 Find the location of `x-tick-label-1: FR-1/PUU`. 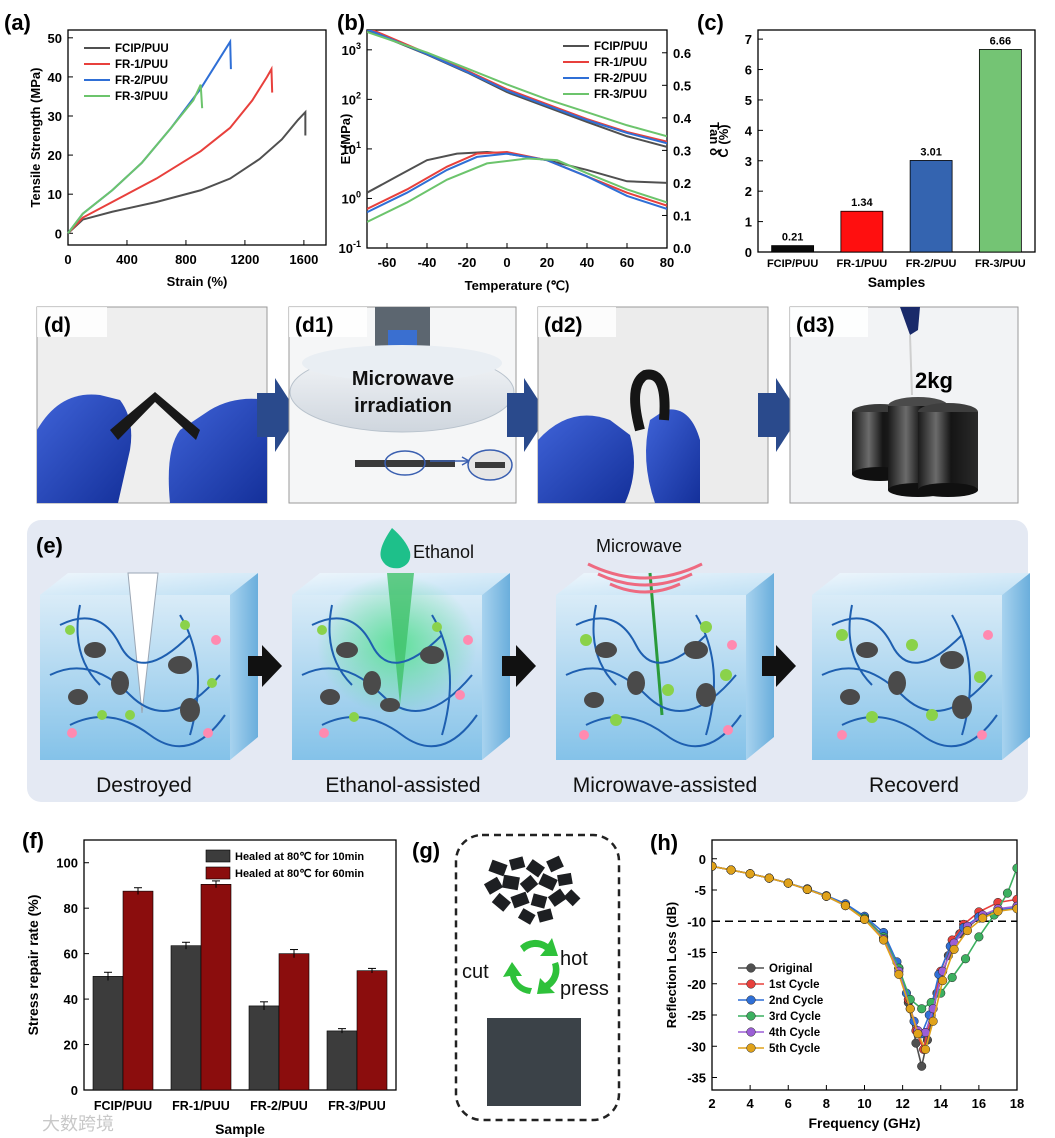

x-tick-label-1: FR-1/PUU is located at coordinates (201, 1106).